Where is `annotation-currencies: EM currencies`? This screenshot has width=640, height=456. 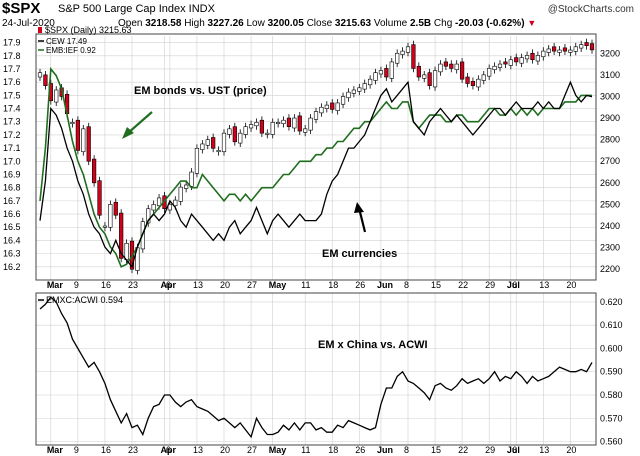 annotation-currencies: EM currencies is located at coordinates (359, 254).